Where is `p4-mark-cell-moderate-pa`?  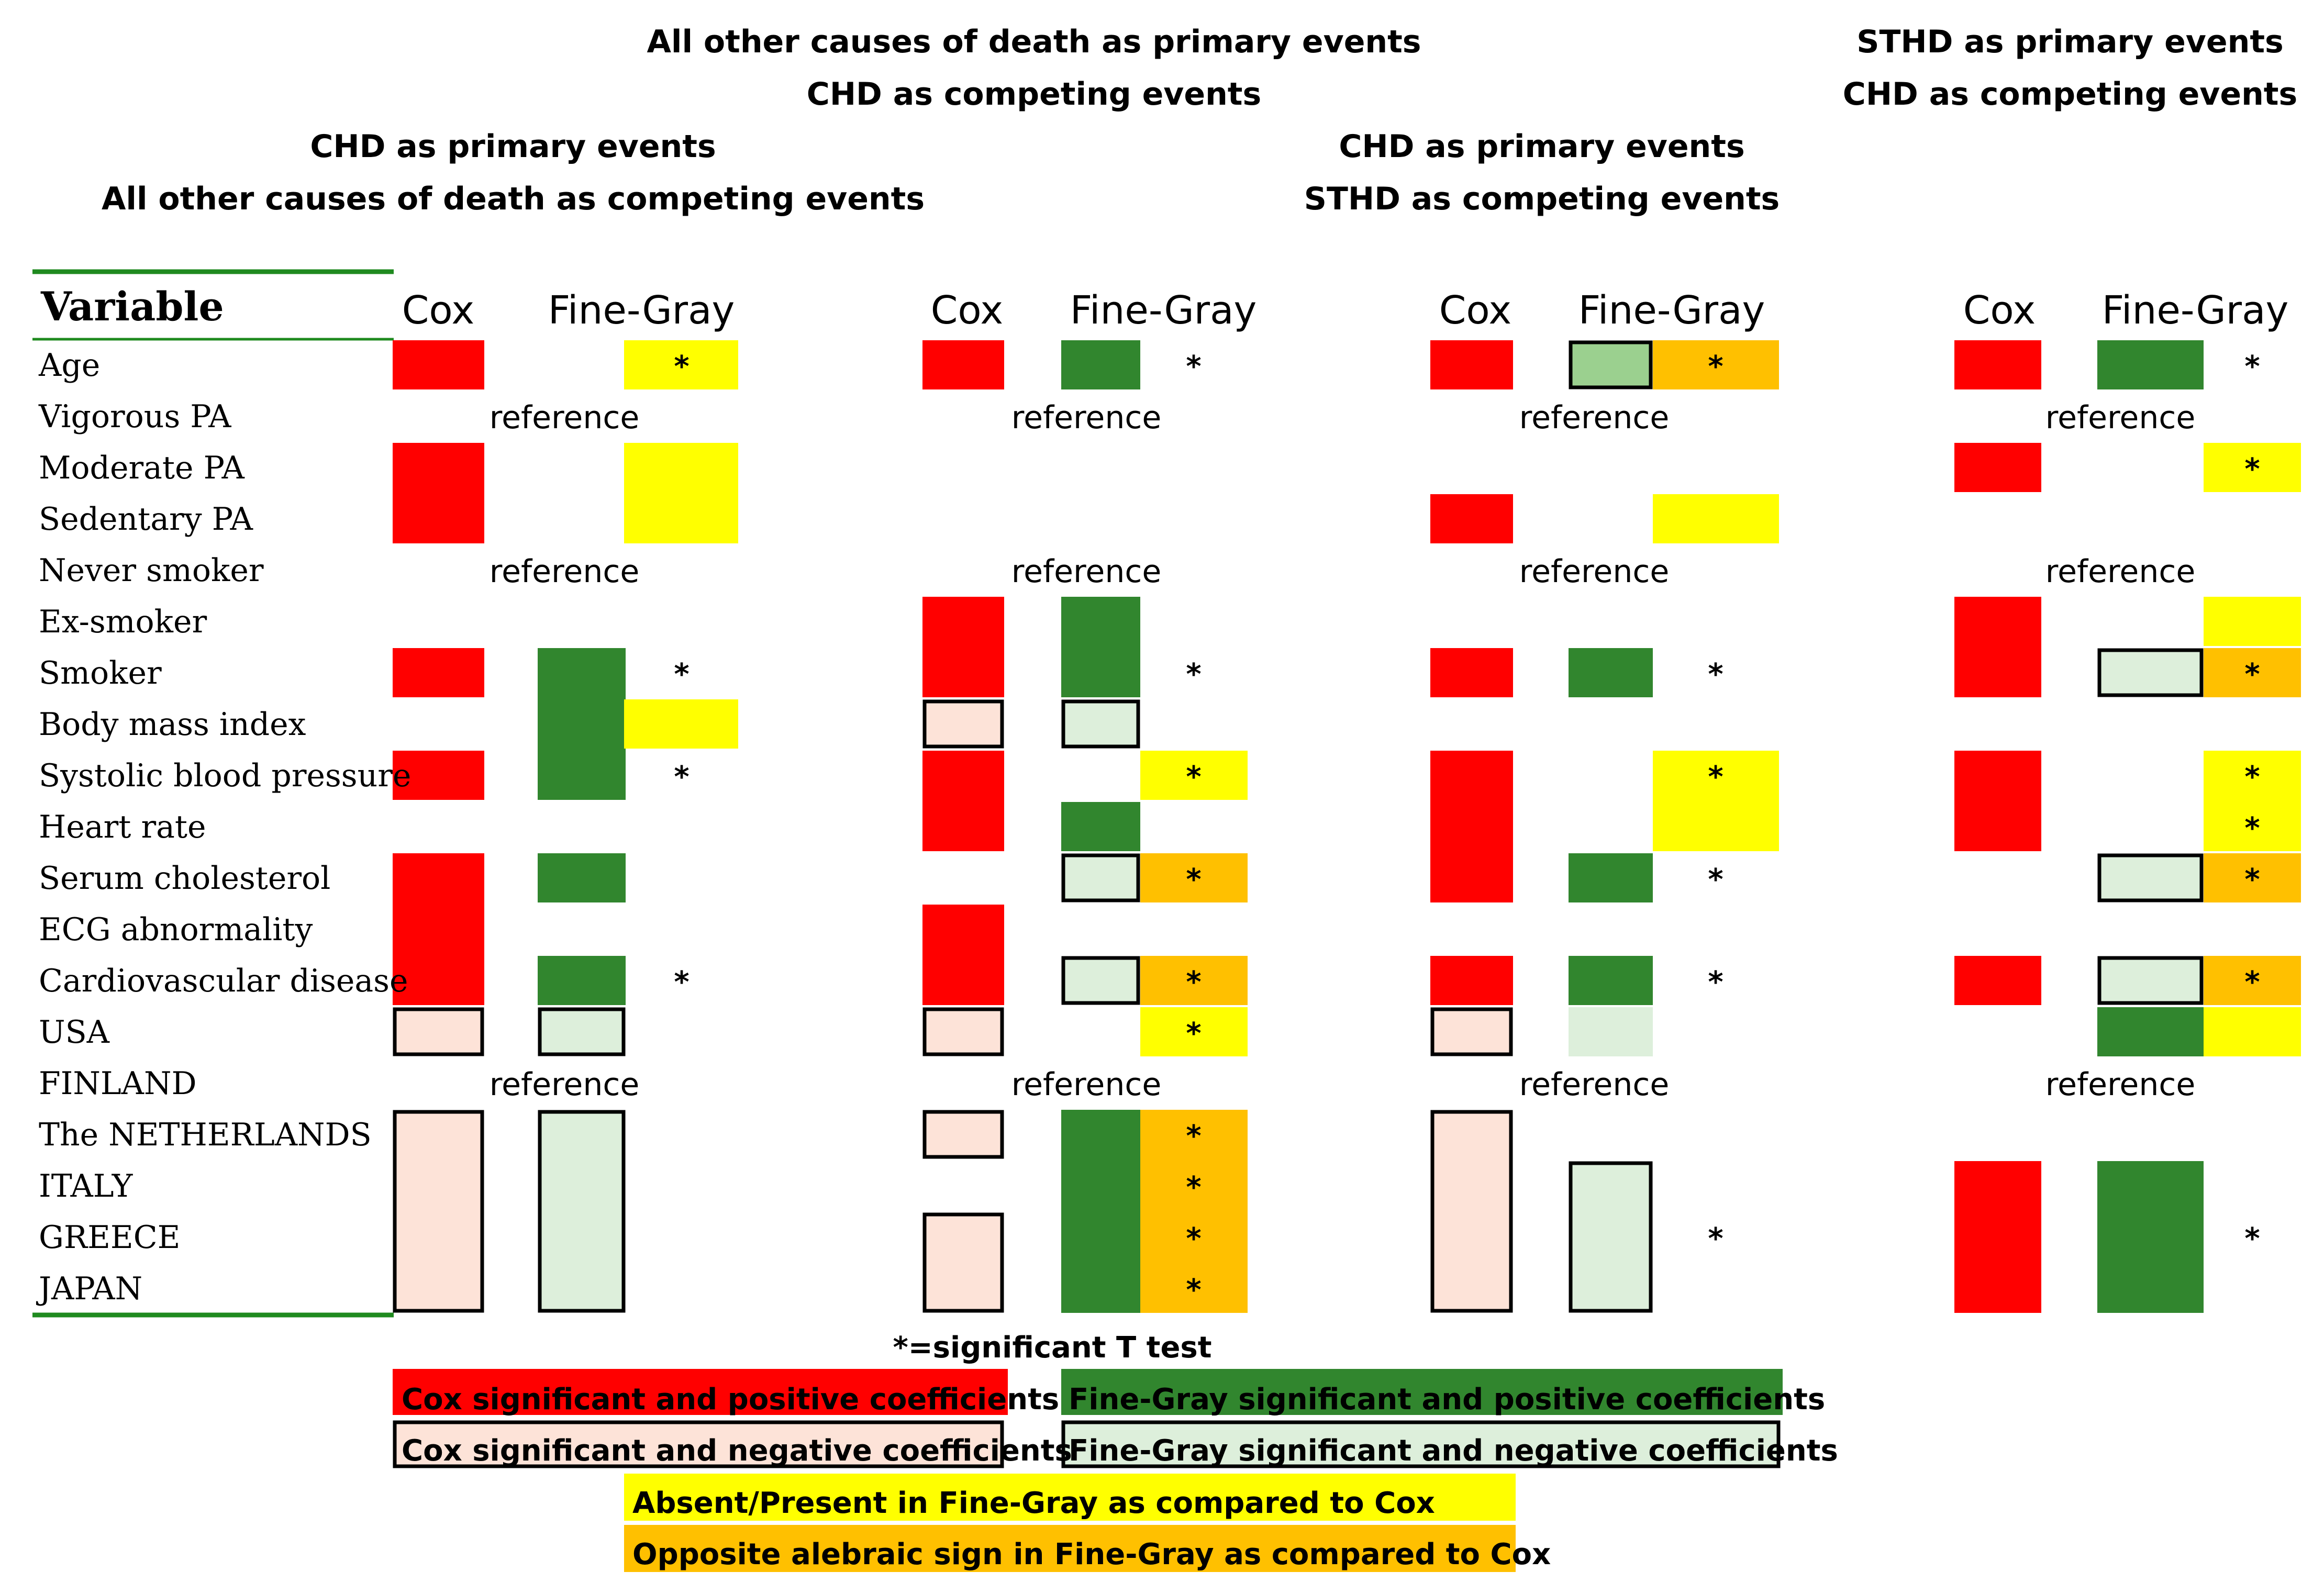
p4-mark-cell-moderate-pa is located at coordinates (2252, 467).